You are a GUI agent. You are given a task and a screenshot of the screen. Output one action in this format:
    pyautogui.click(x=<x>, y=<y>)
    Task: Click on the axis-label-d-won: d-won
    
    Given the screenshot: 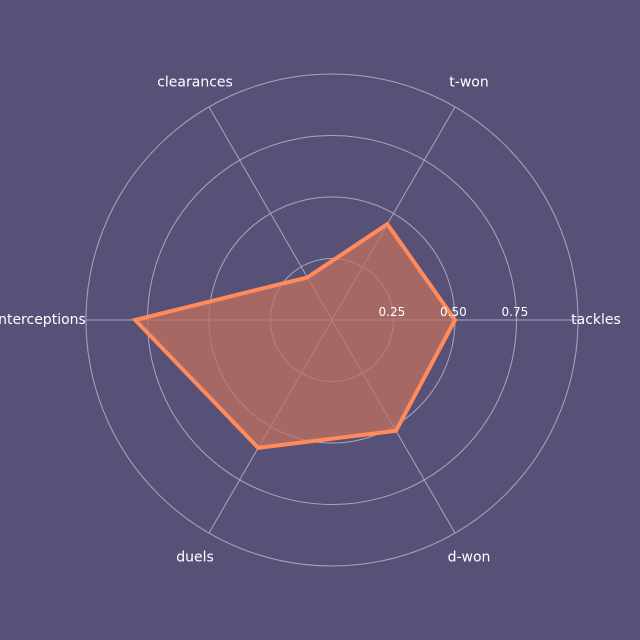 What is the action you would take?
    pyautogui.click(x=469, y=557)
    